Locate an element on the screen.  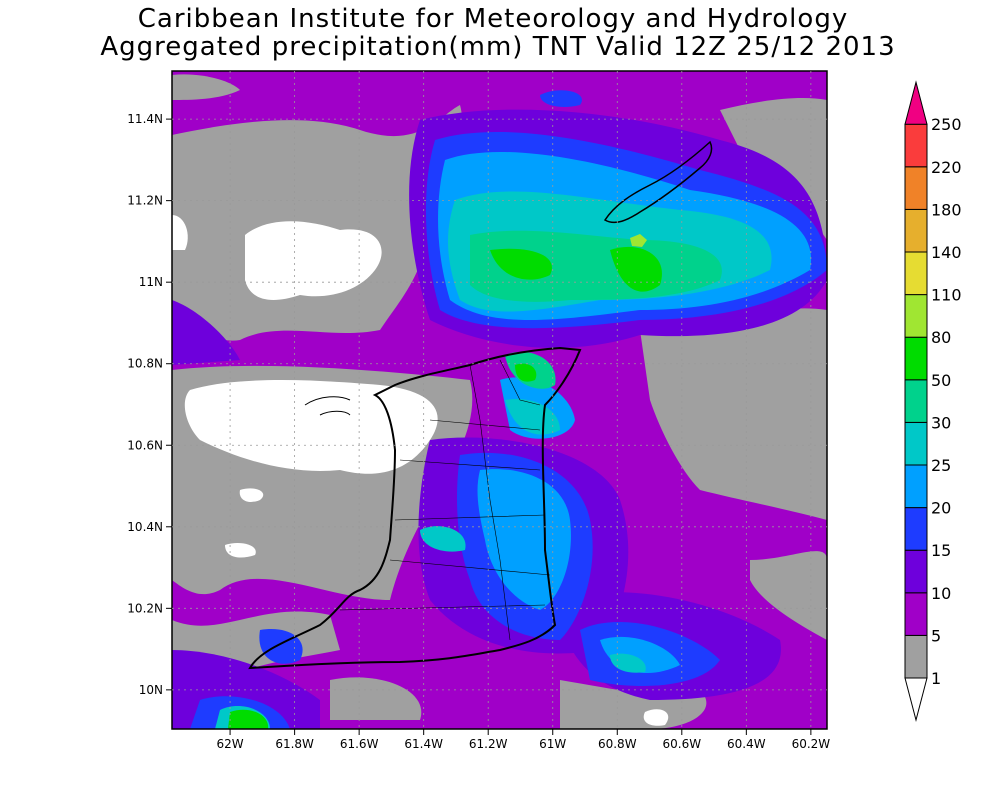
x-tick-label: 60.4W is located at coordinates (746, 744).